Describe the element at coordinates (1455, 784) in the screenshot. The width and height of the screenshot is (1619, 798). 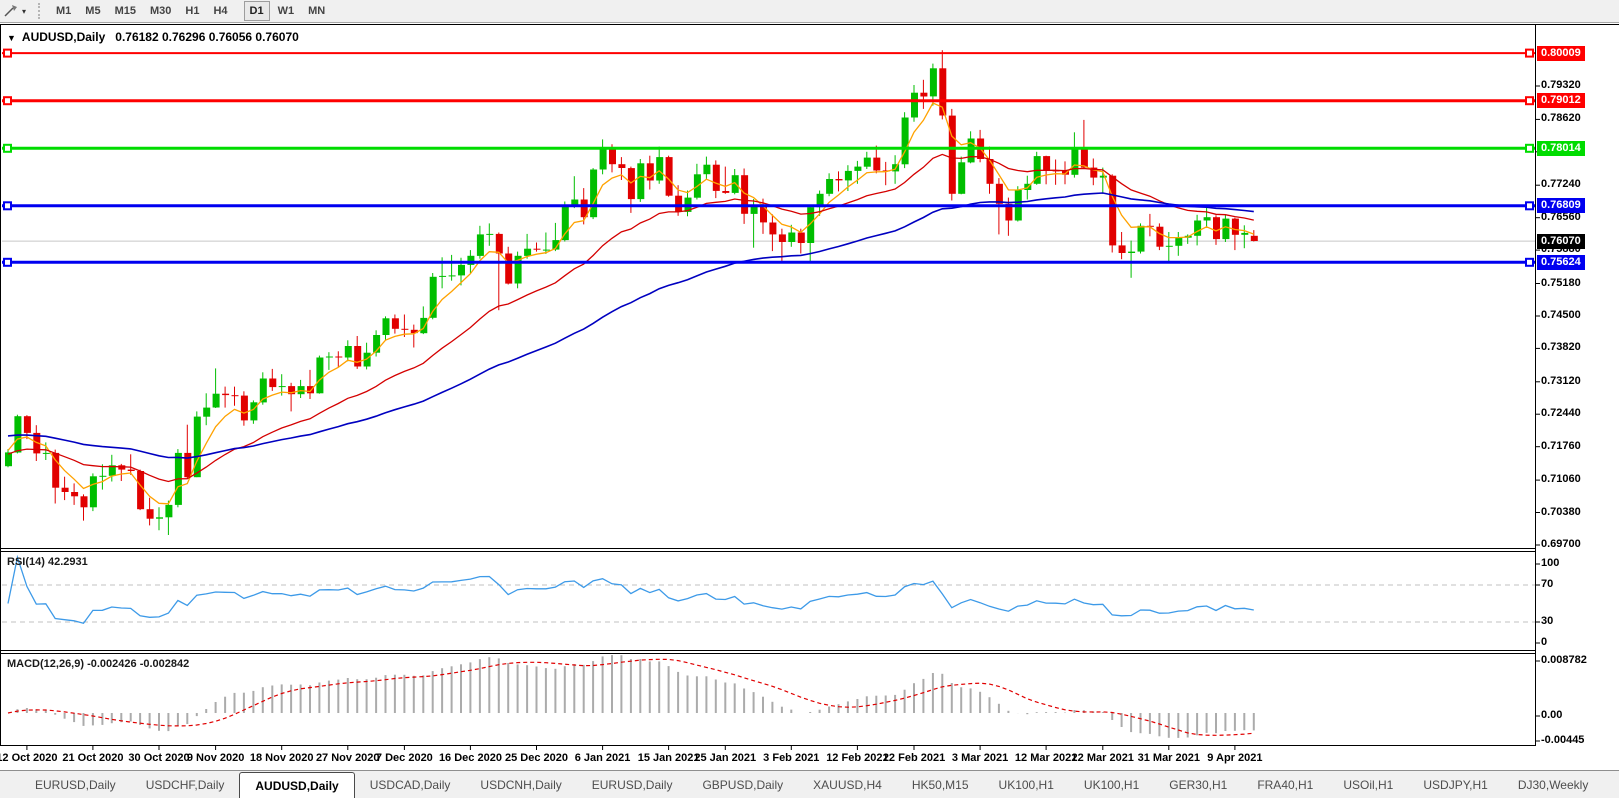
I see `tab-usdjpy-h1: USDJPY,H1` at that location.